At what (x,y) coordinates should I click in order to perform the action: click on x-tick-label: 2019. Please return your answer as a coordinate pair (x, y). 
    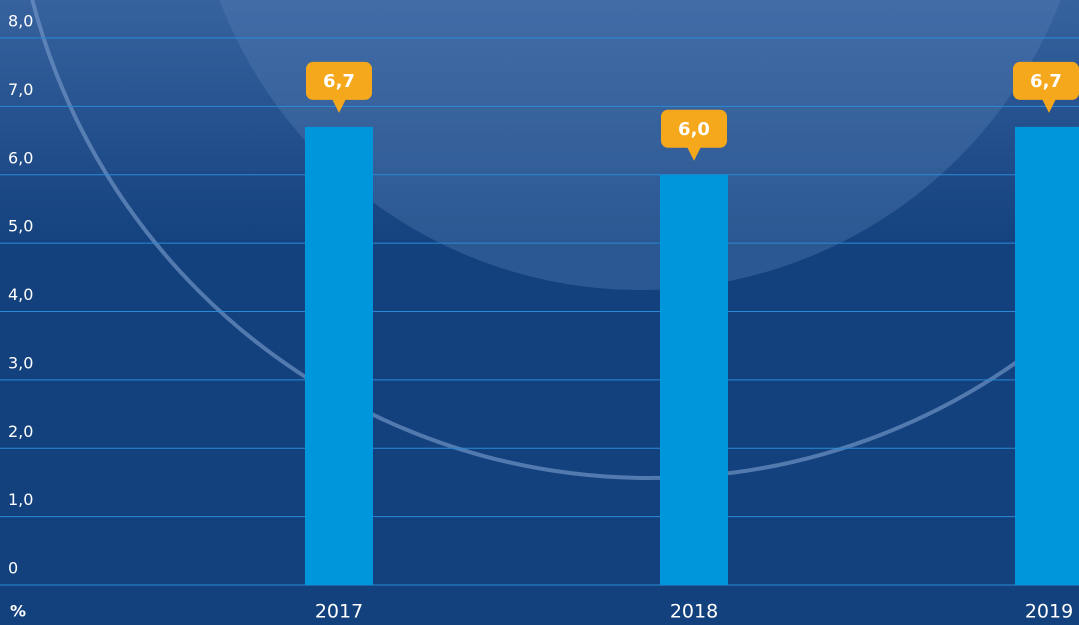
    Looking at the image, I should click on (1049, 612).